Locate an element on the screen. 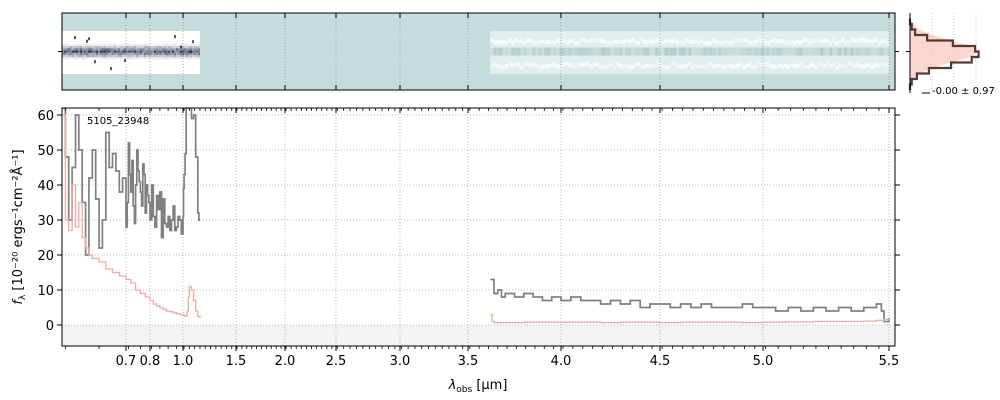 Image resolution: width=1000 pixels, height=400 pixels. x-tick-label: 4.0 is located at coordinates (561, 361).